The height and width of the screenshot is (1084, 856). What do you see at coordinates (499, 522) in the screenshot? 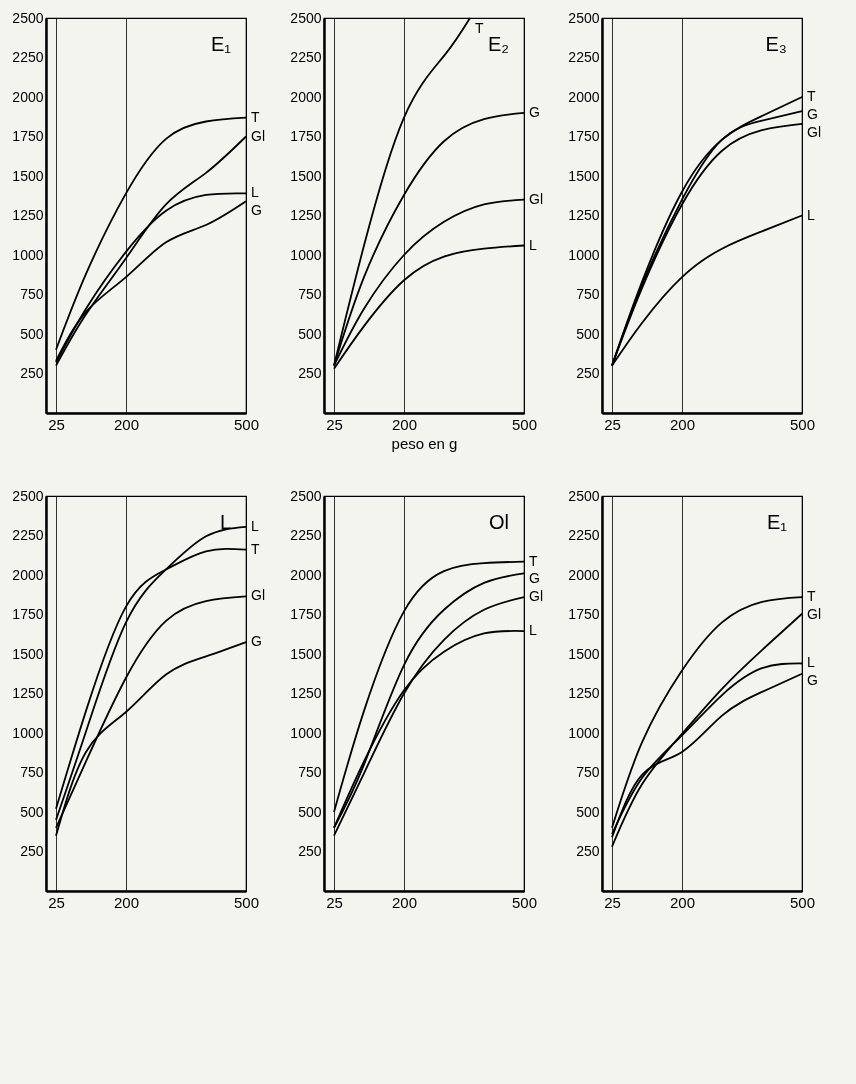
I see `text: Ol` at bounding box center [499, 522].